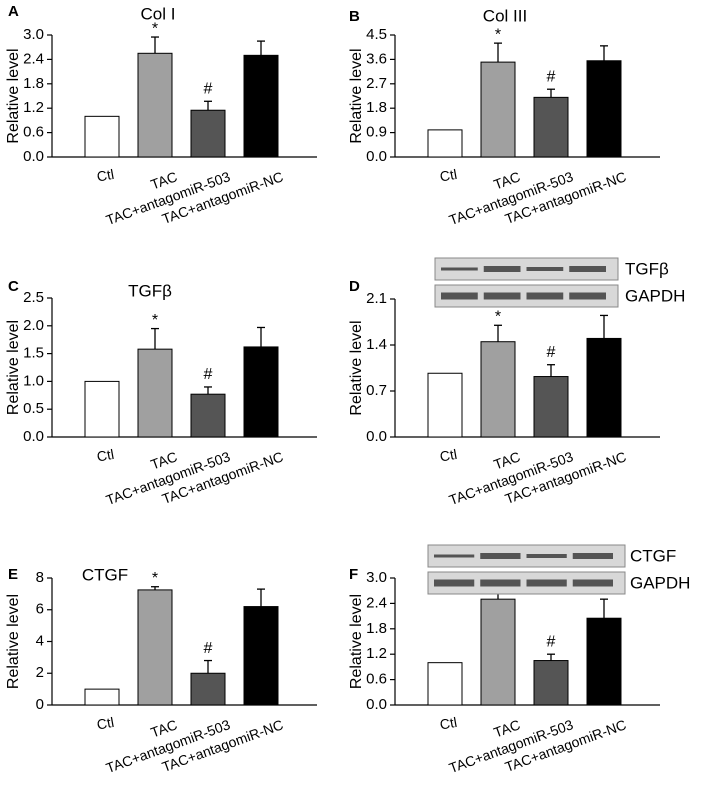 The height and width of the screenshot is (799, 709). What do you see at coordinates (33, 297) in the screenshot?
I see `y-tick-label: 2.5` at bounding box center [33, 297].